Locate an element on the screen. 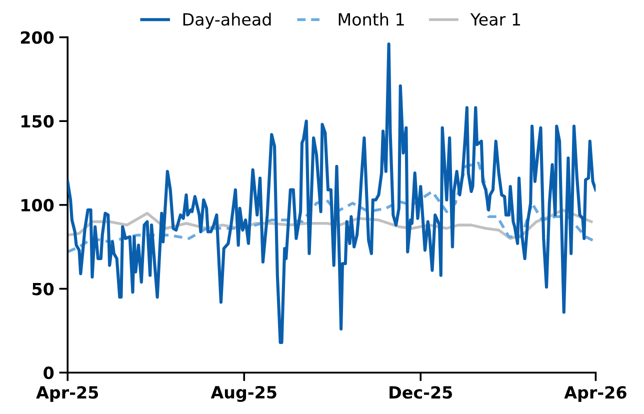 The image size is (644, 414). legend-label: Day-ahead is located at coordinates (227, 20).